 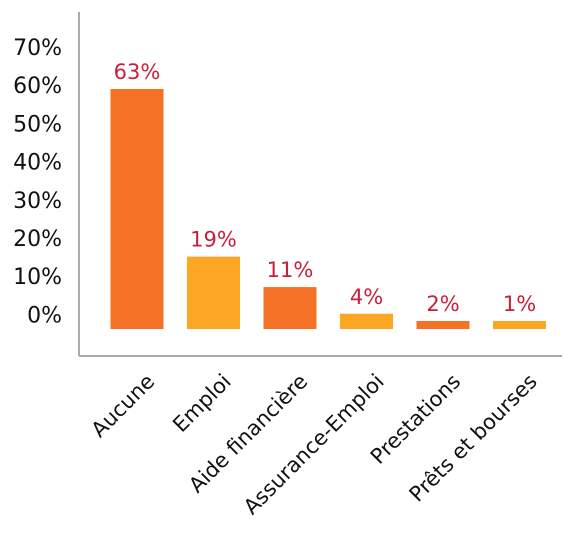 I want to click on data-label: 2%, so click(x=442, y=304).